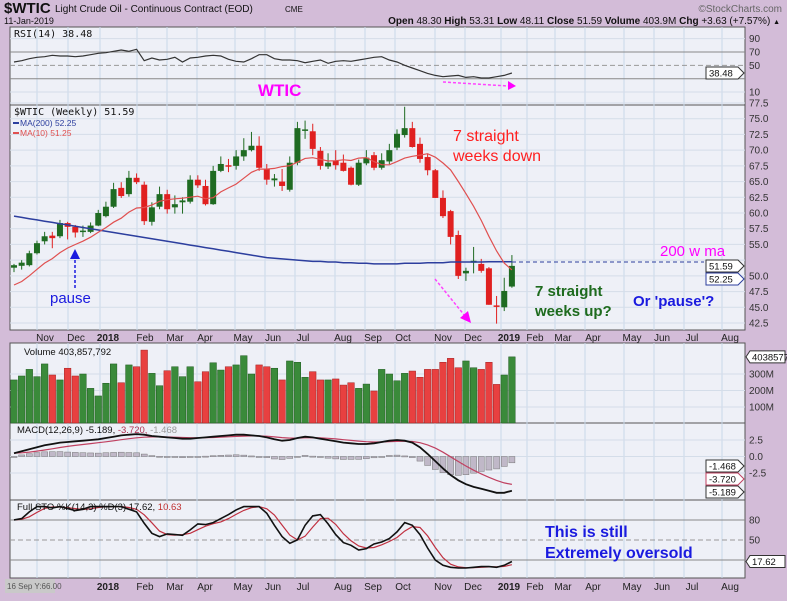 This screenshot has width=787, height=601. What do you see at coordinates (428, 21) in the screenshot?
I see `open-value: 48.30` at bounding box center [428, 21].